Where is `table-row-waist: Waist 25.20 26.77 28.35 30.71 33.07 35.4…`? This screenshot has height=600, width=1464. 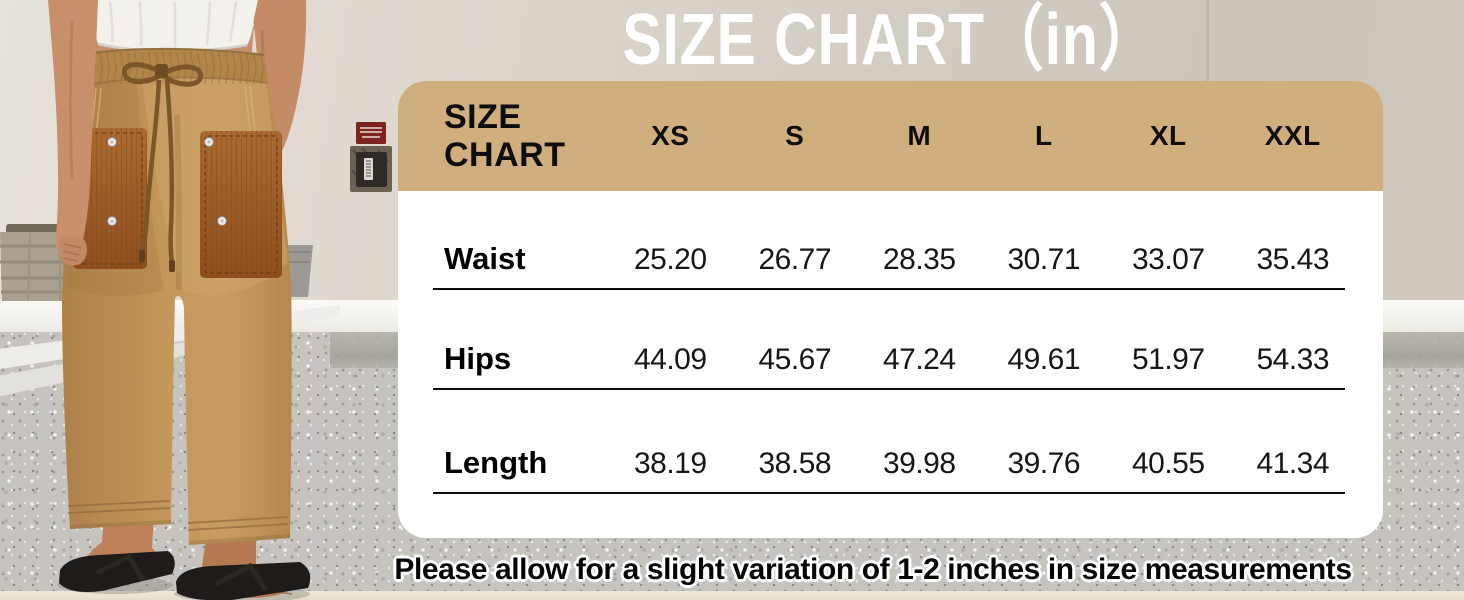
table-row-waist: Waist 25.20 26.77 28.35 30.71 33.07 35.4… is located at coordinates (890, 240).